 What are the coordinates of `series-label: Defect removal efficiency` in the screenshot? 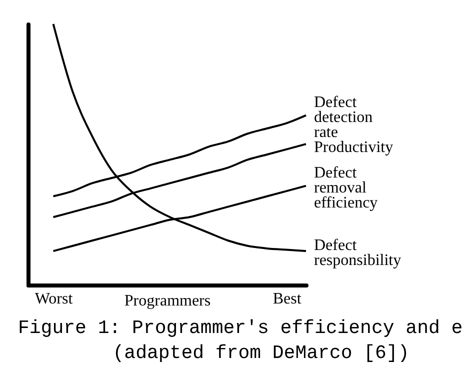 It's located at (346, 188).